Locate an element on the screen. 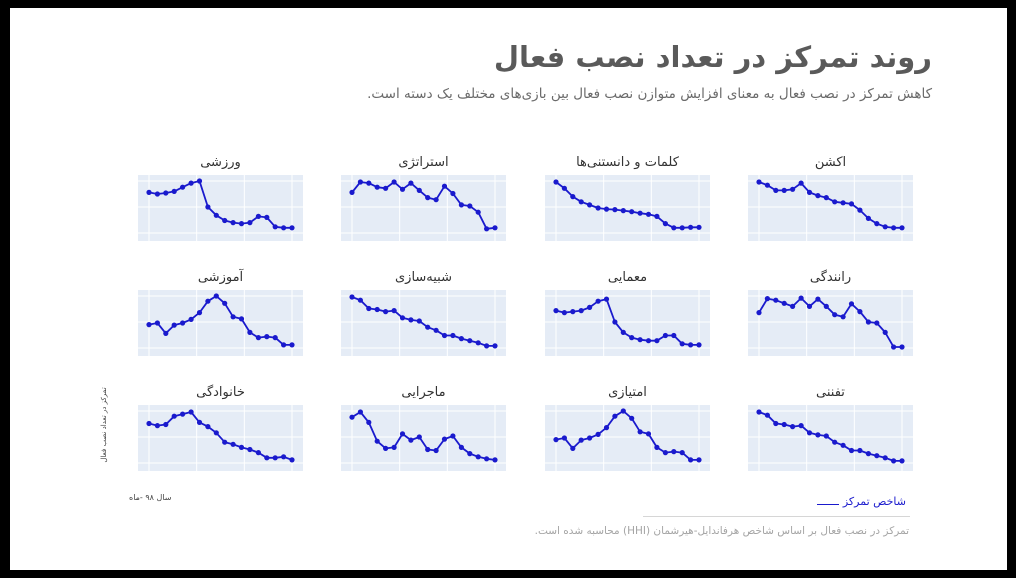  panel: خانوادگی is located at coordinates (220, 427).